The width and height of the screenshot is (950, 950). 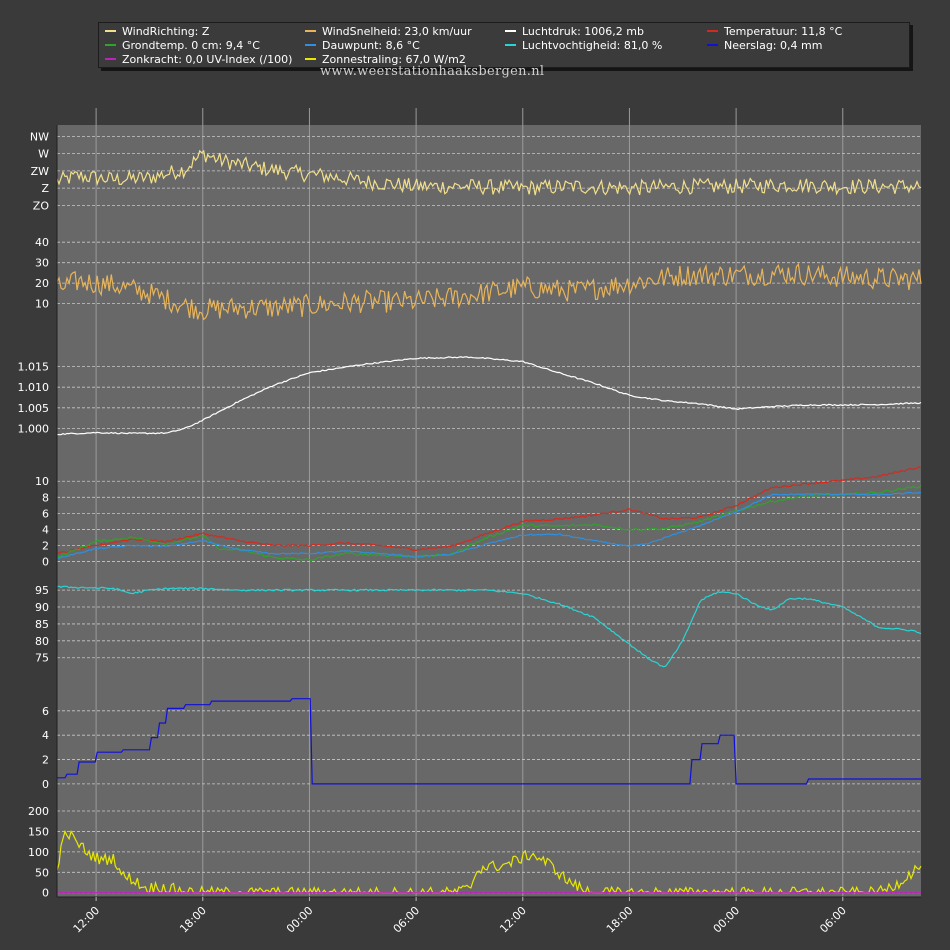 I want to click on legend-label: Zonkracht: 0,0 UV-Index (/100), so click(x=207, y=59).